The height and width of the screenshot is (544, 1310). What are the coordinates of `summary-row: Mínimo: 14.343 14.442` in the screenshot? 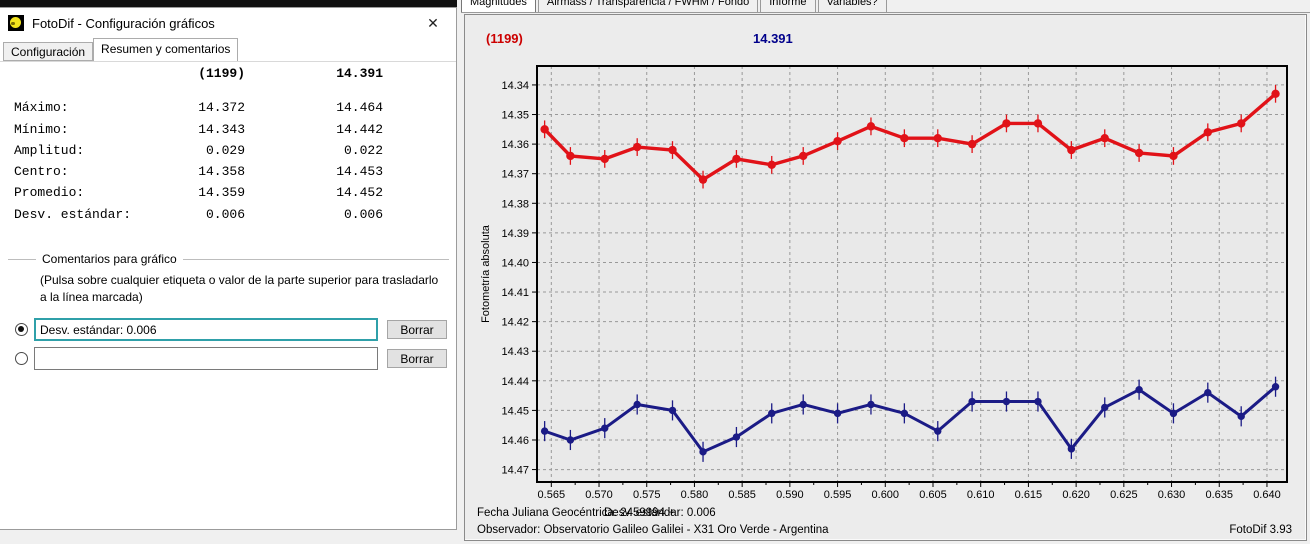 It's located at (228, 129).